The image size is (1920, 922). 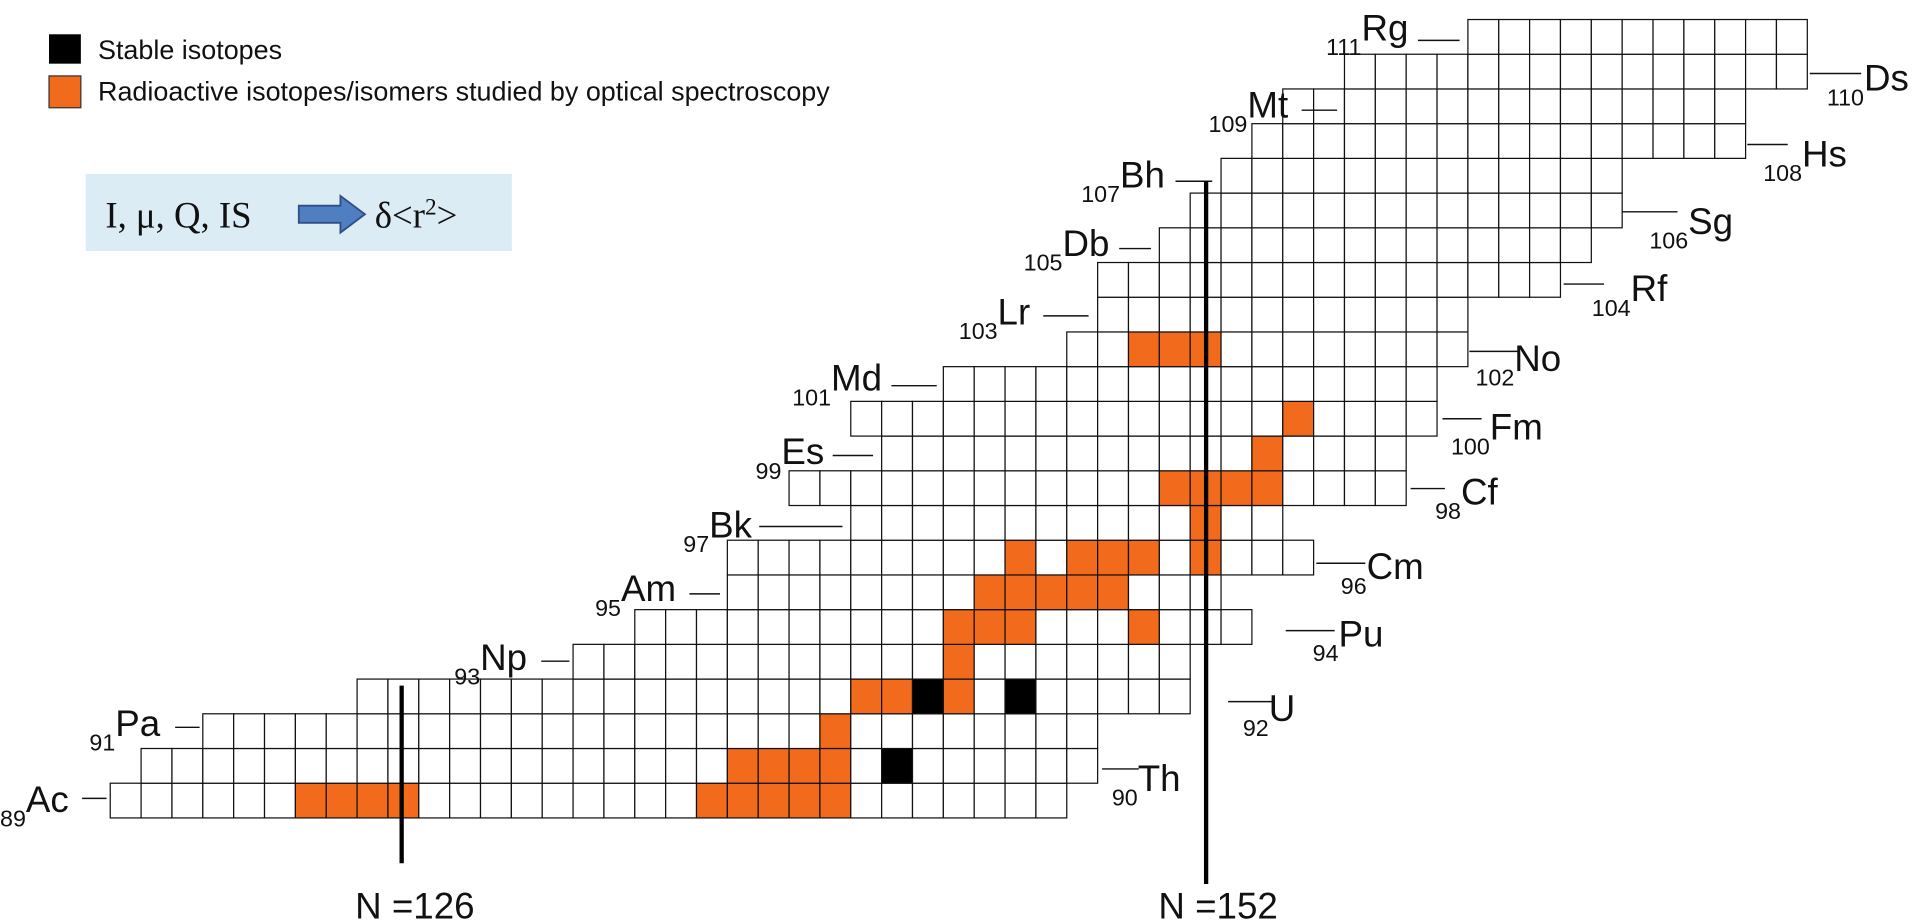 I want to click on atomic-number: 100, so click(x=1470, y=446).